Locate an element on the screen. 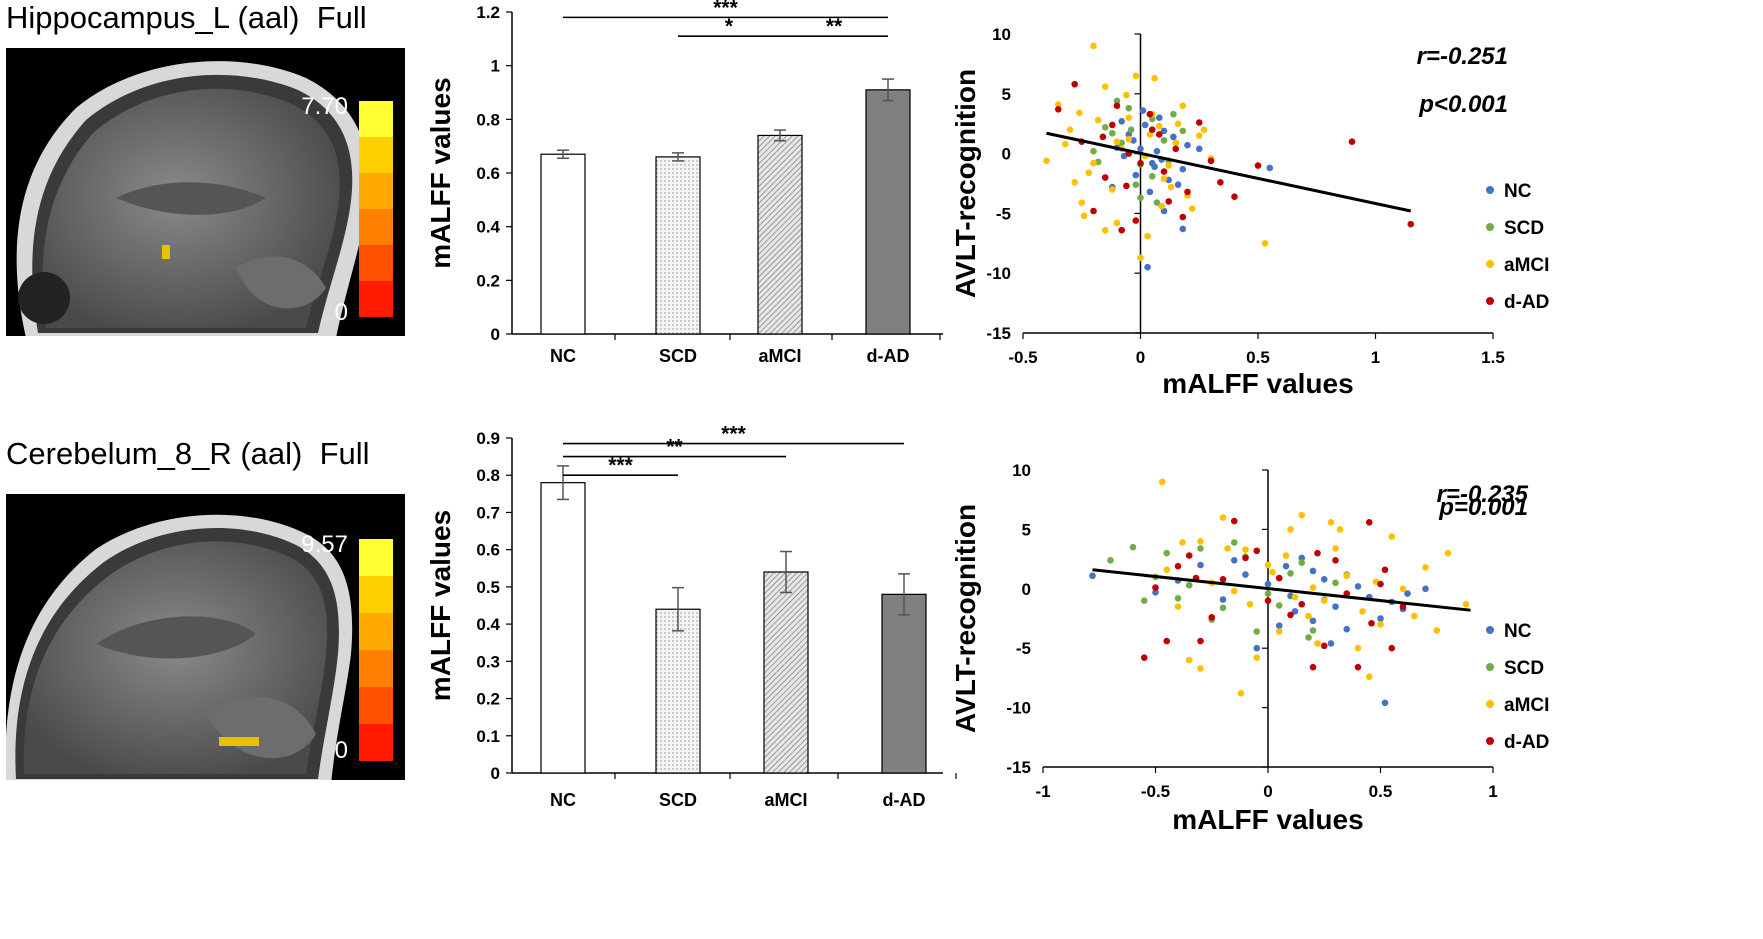 Image resolution: width=1763 pixels, height=939 pixels. significance-label: ** is located at coordinates (834, 26).